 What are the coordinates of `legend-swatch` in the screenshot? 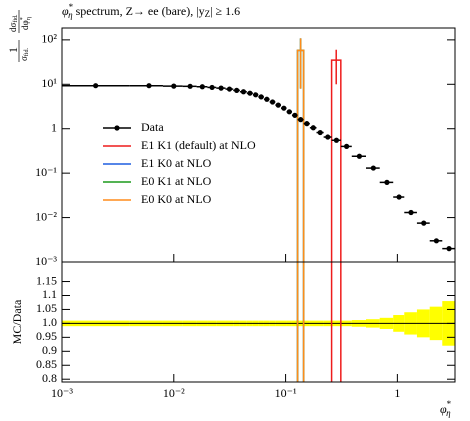 It's located at (117, 128).